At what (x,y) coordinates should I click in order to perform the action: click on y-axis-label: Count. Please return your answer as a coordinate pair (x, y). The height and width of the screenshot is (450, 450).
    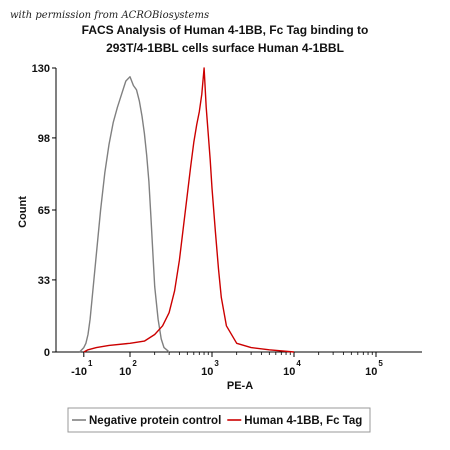
    Looking at the image, I should click on (23, 212).